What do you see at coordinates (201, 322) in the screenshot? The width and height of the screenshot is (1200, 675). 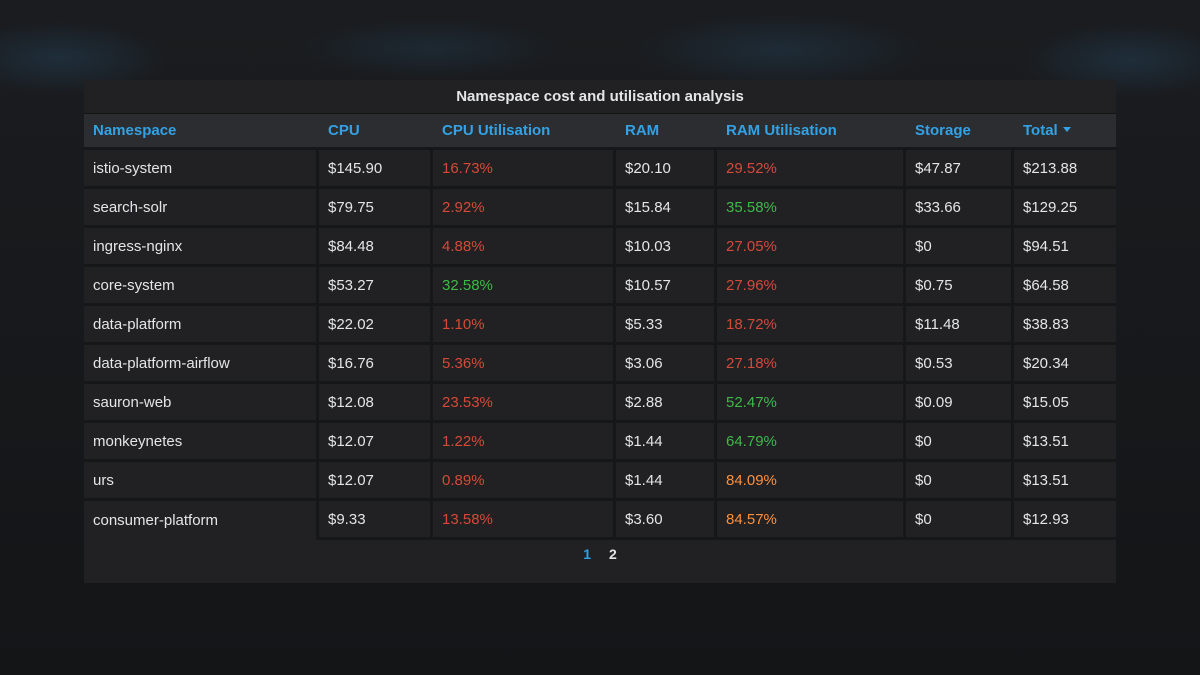 I see `cell-namespace: data-platform` at bounding box center [201, 322].